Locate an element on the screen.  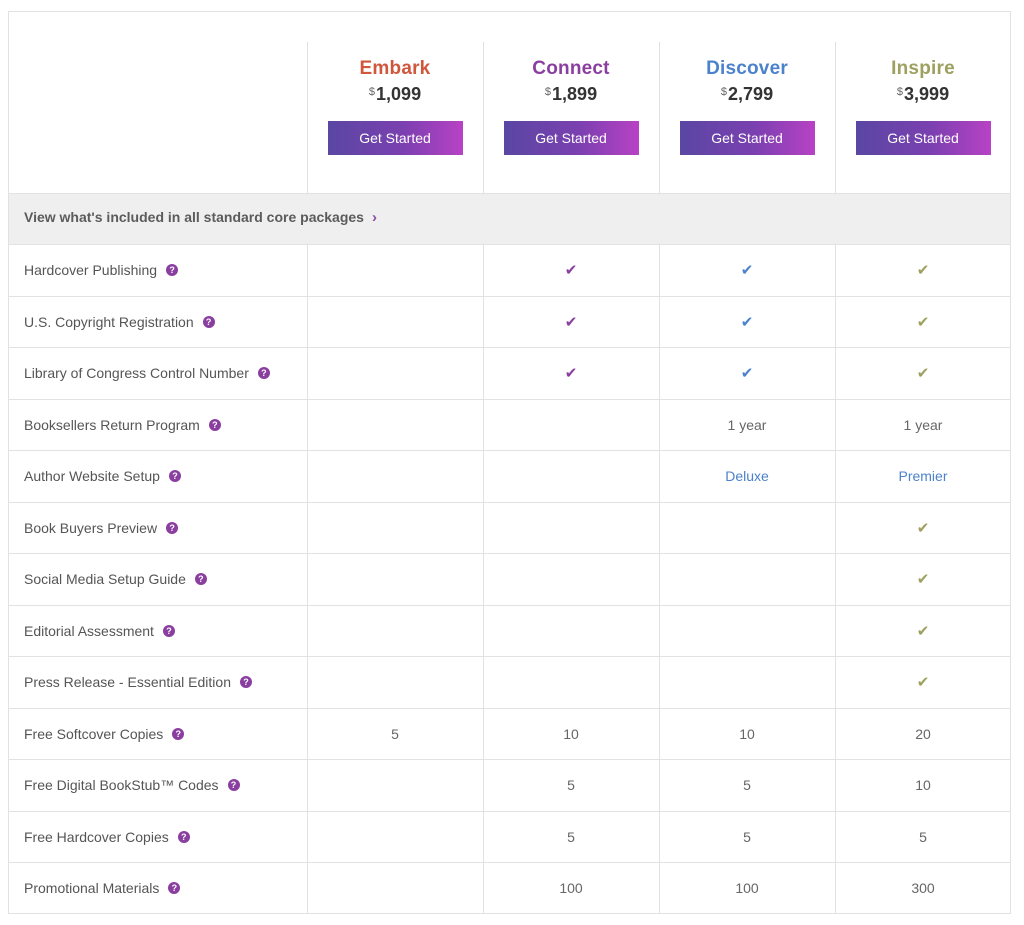
plan-price: $1,899 is located at coordinates (571, 94).